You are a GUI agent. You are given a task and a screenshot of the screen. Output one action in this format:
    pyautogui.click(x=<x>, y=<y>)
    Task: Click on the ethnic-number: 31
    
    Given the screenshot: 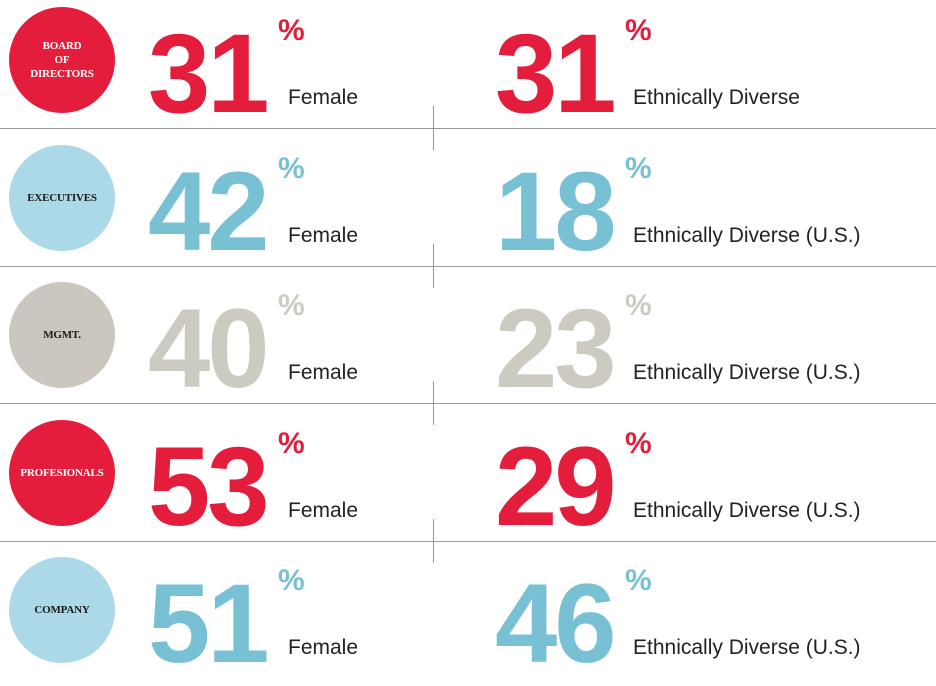 What is the action you would take?
    pyautogui.click(x=556, y=73)
    